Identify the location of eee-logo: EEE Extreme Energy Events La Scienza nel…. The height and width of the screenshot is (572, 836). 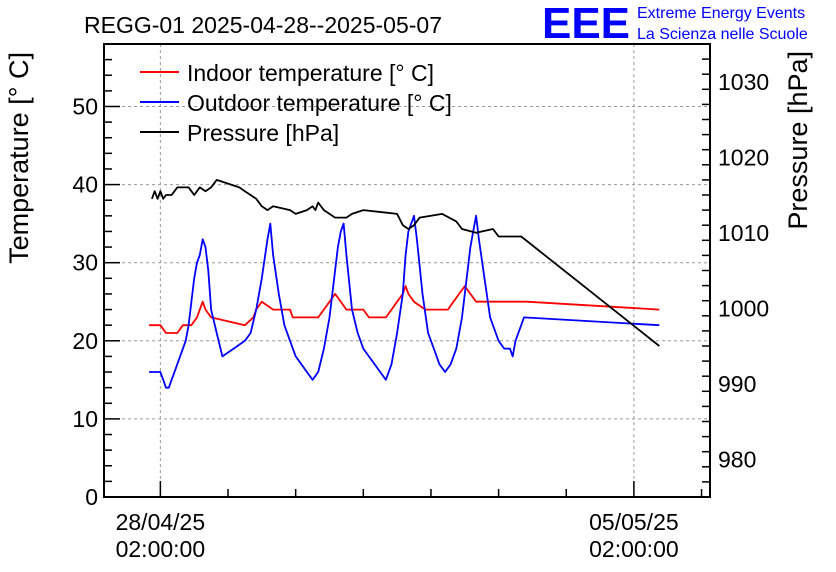
(675, 24).